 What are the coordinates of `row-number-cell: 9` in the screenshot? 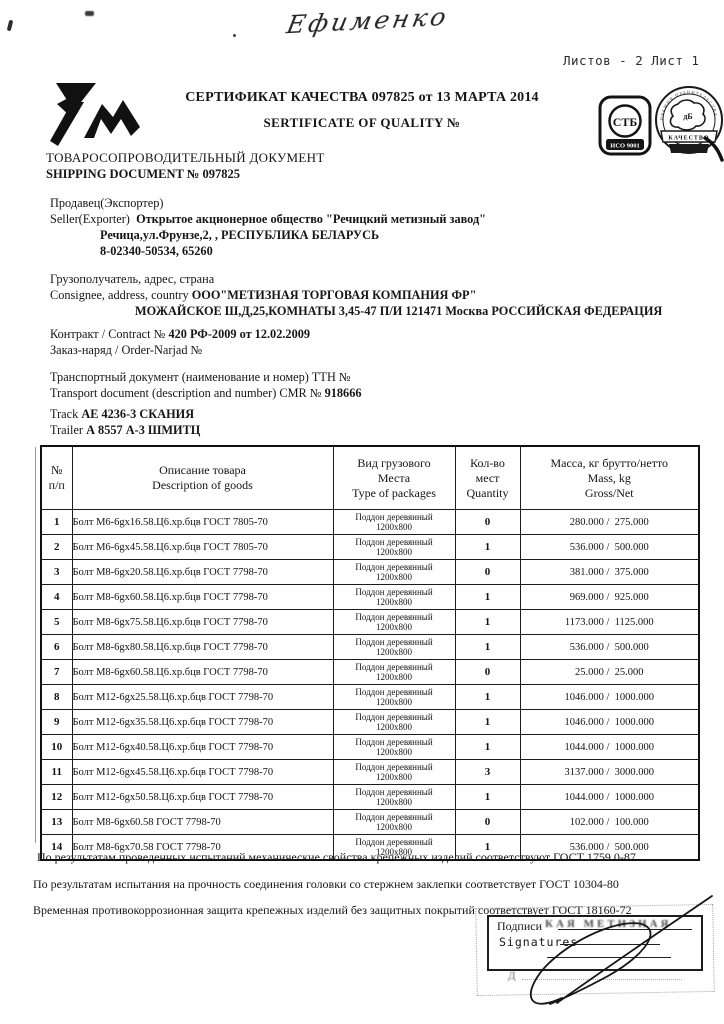 It's located at (56, 722).